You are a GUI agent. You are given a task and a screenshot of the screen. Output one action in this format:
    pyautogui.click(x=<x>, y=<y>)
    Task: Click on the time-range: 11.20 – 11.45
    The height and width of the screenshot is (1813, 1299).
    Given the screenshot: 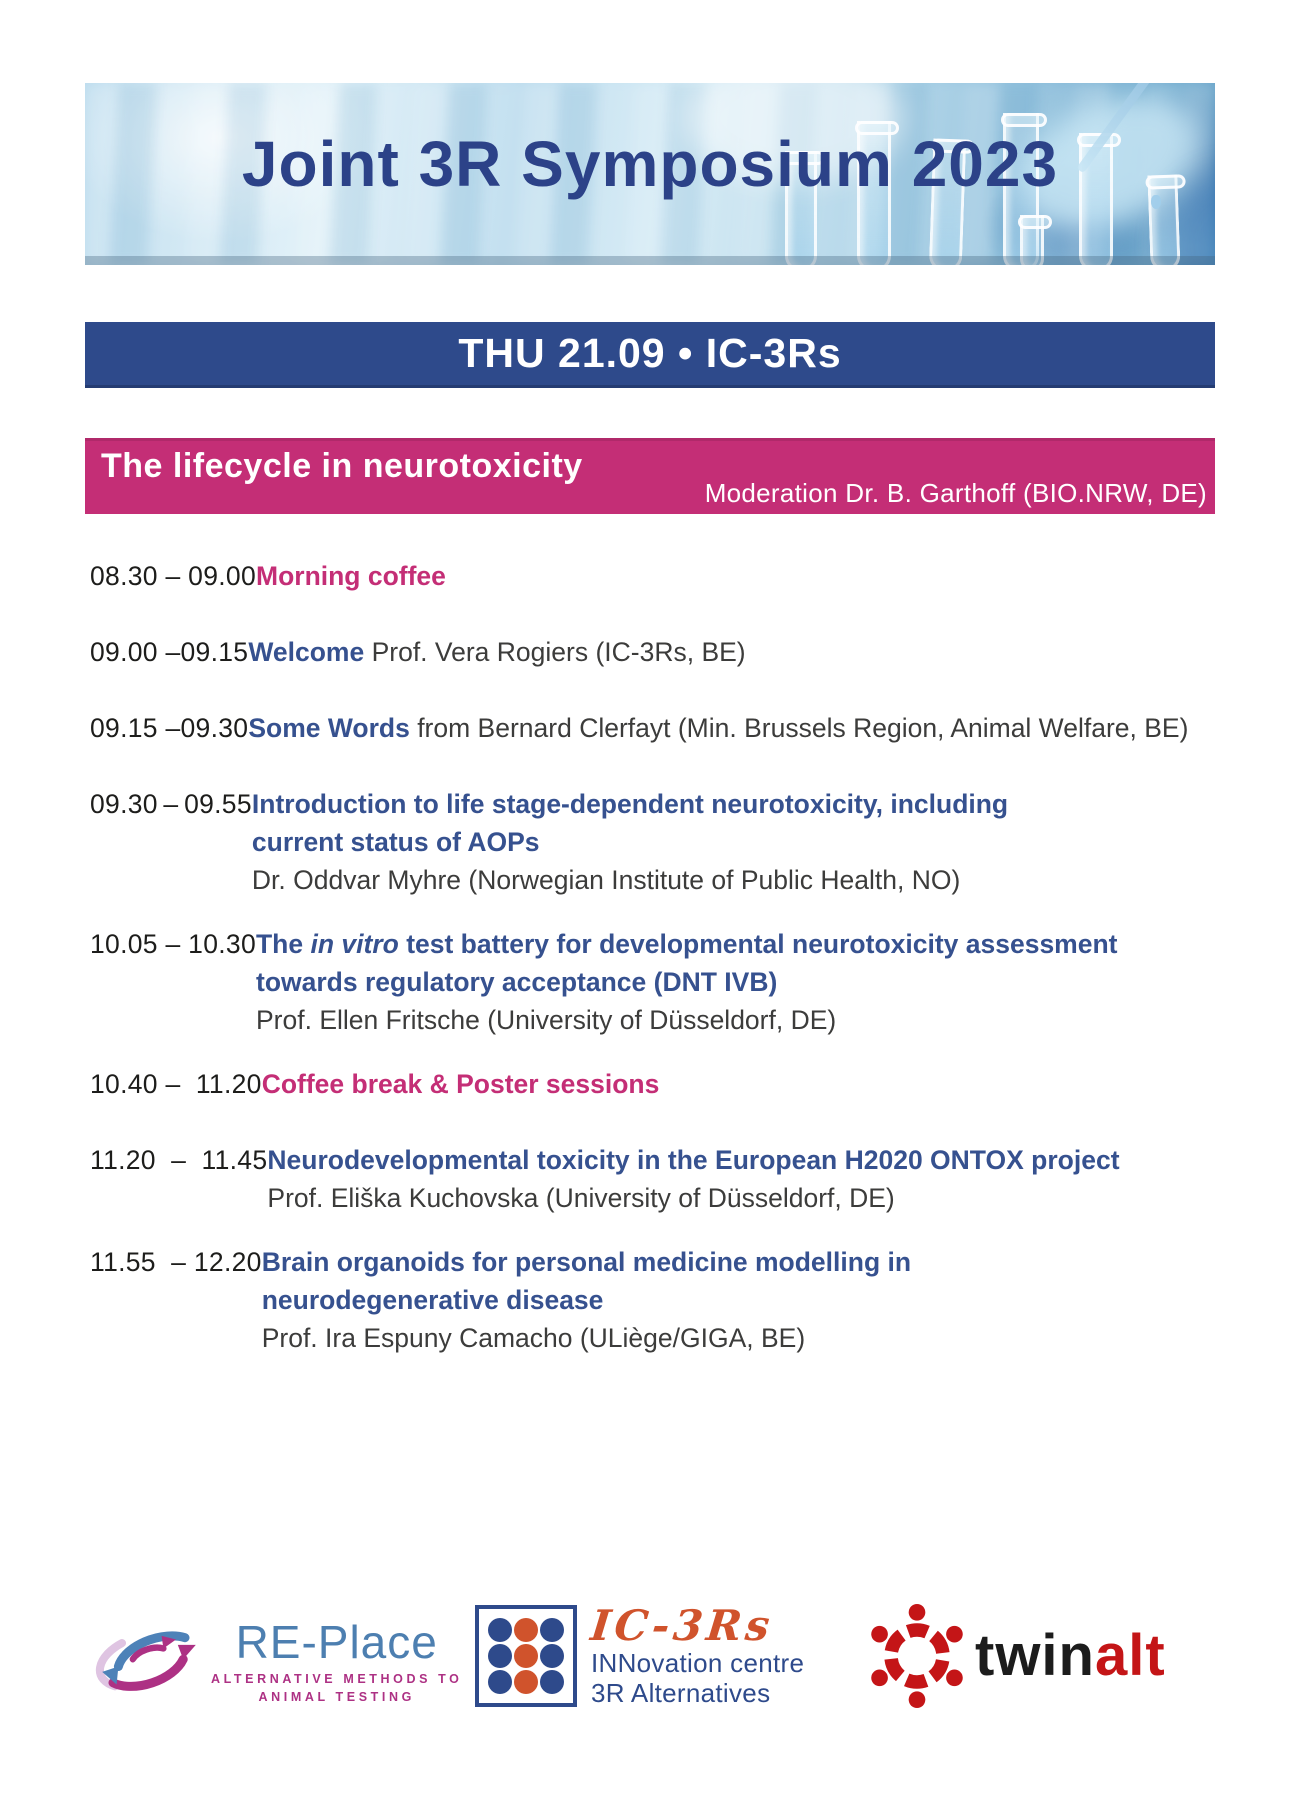 What is the action you would take?
    pyautogui.click(x=179, y=1160)
    